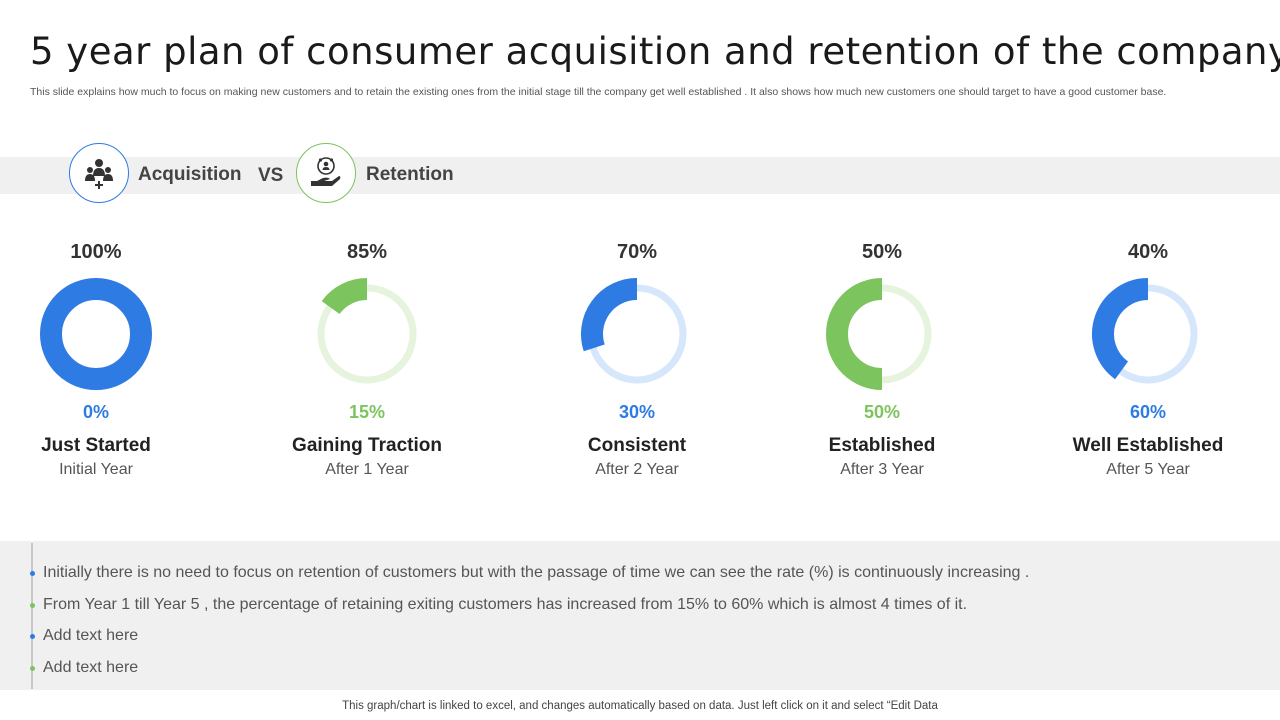  I want to click on stage-name: Just Started, so click(96, 445).